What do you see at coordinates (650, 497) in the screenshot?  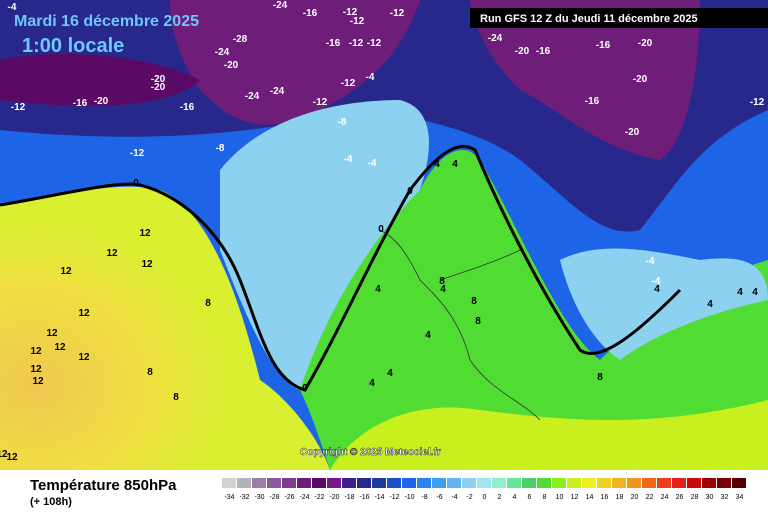 I see `scale-label: 22` at bounding box center [650, 497].